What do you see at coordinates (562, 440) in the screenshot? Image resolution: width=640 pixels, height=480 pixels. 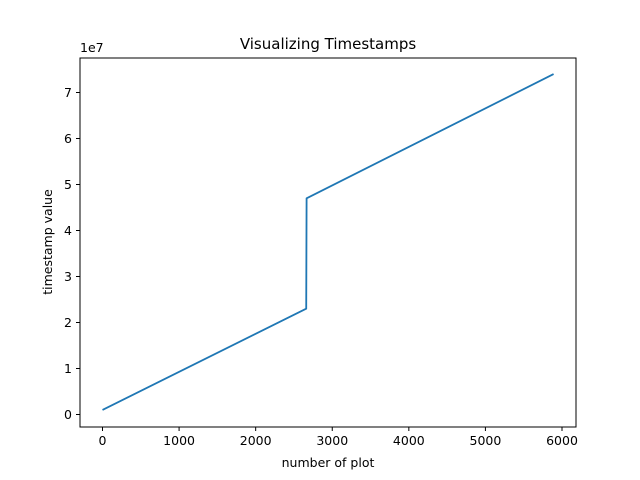 I see `x-tick-label: 6000` at bounding box center [562, 440].